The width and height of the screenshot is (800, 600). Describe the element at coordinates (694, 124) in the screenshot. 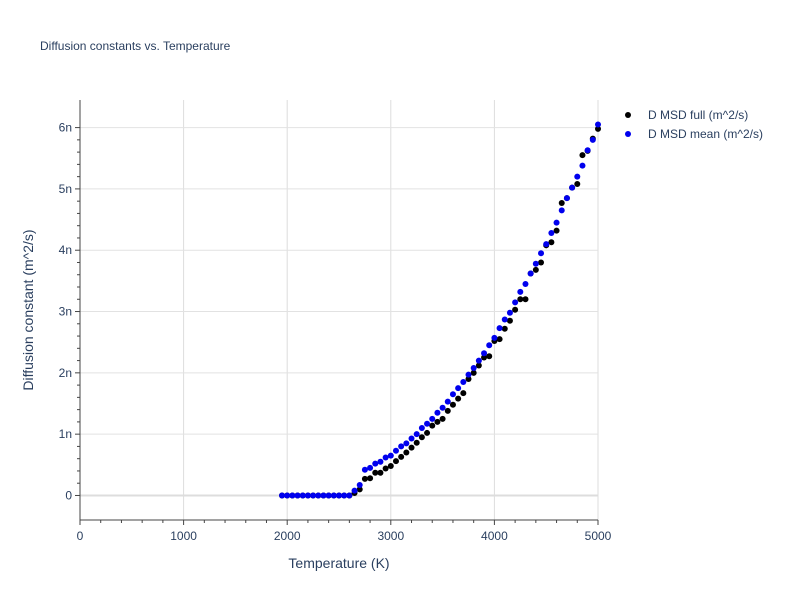

I see `legend: D MSD full (m^2/s) D MSD mean (m^2/s)` at that location.